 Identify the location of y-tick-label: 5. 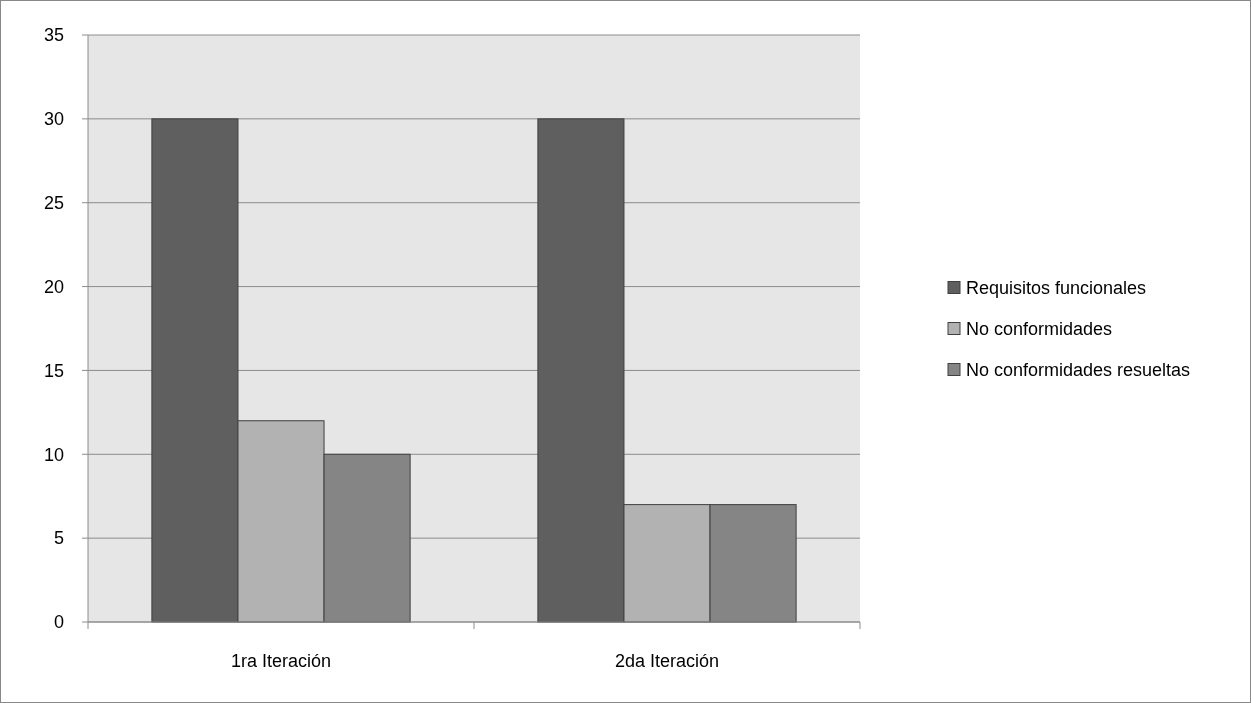
(58, 538).